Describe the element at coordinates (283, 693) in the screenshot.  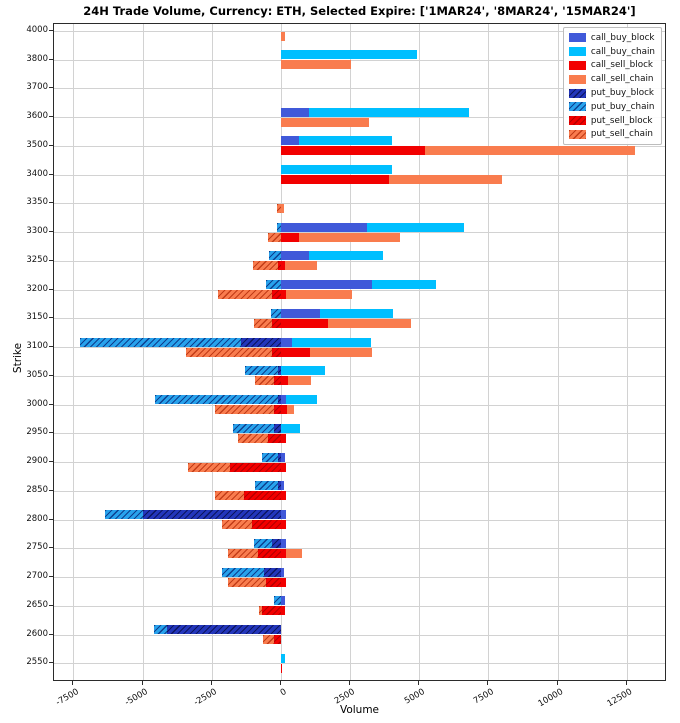
I see `x-tick-label: 0` at that location.